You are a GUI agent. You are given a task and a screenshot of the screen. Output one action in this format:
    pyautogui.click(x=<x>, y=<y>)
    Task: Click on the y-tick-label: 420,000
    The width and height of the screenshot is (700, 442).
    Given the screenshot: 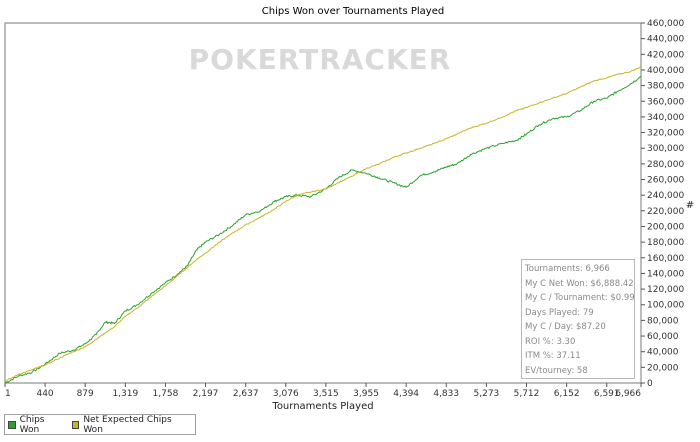 What is the action you would take?
    pyautogui.click(x=665, y=55)
    